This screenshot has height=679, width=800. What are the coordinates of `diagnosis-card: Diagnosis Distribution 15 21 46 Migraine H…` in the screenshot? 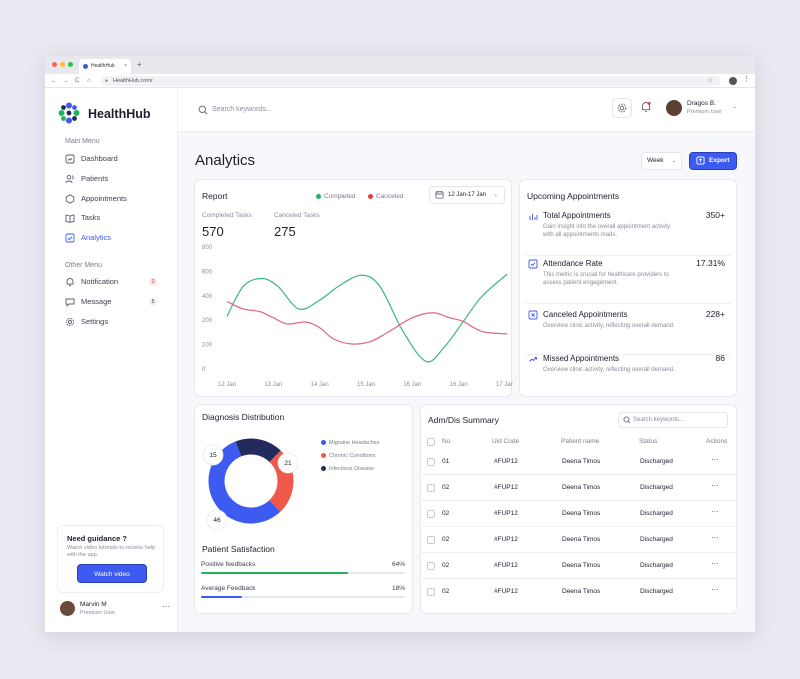 It's located at (303, 509).